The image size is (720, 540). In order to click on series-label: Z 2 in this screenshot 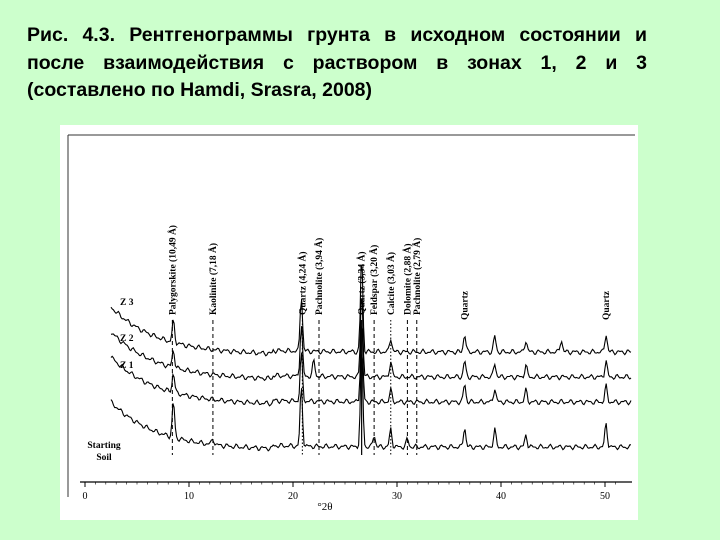, I will do `click(127, 339)`.